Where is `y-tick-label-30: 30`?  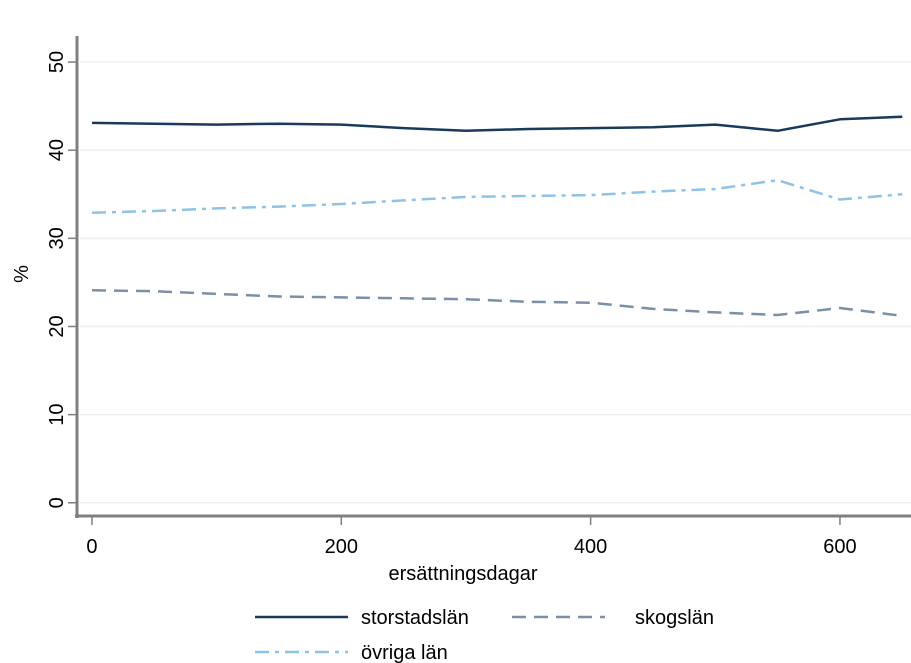
y-tick-label-30: 30 is located at coordinates (57, 238).